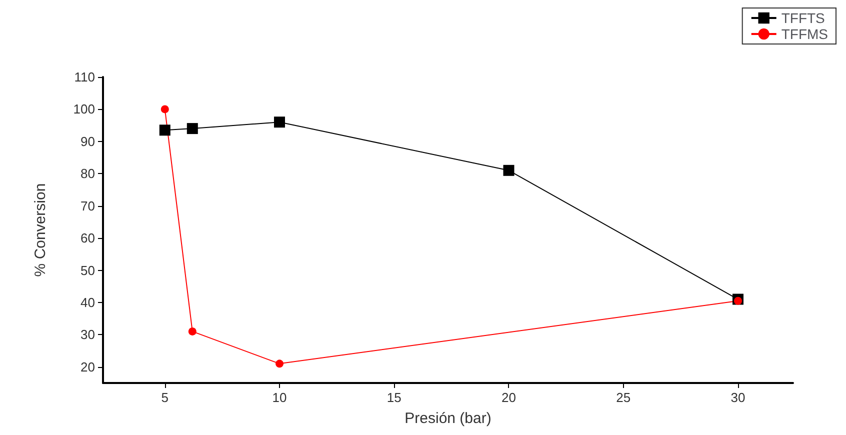 The image size is (846, 435). What do you see at coordinates (623, 397) in the screenshot?
I see `x-tick-label: 25` at bounding box center [623, 397].